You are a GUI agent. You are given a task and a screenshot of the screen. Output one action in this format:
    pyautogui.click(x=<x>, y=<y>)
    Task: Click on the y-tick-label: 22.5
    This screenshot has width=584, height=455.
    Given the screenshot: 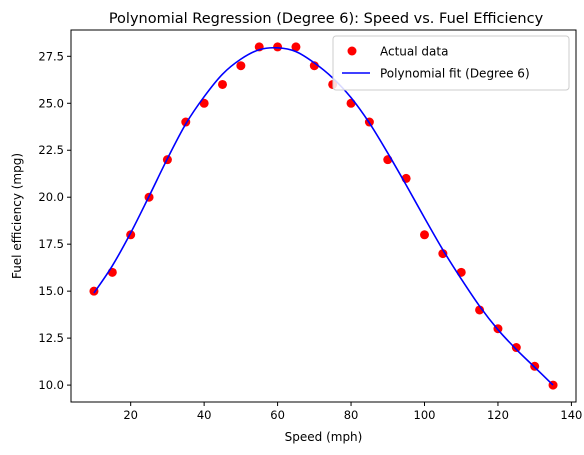 What is the action you would take?
    pyautogui.click(x=51, y=150)
    